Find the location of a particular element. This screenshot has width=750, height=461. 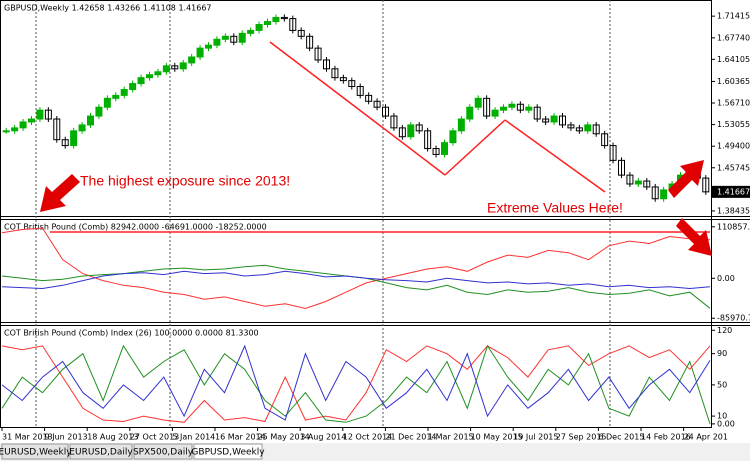

x-tick-label: 6 Dec 2015 is located at coordinates (621, 437).